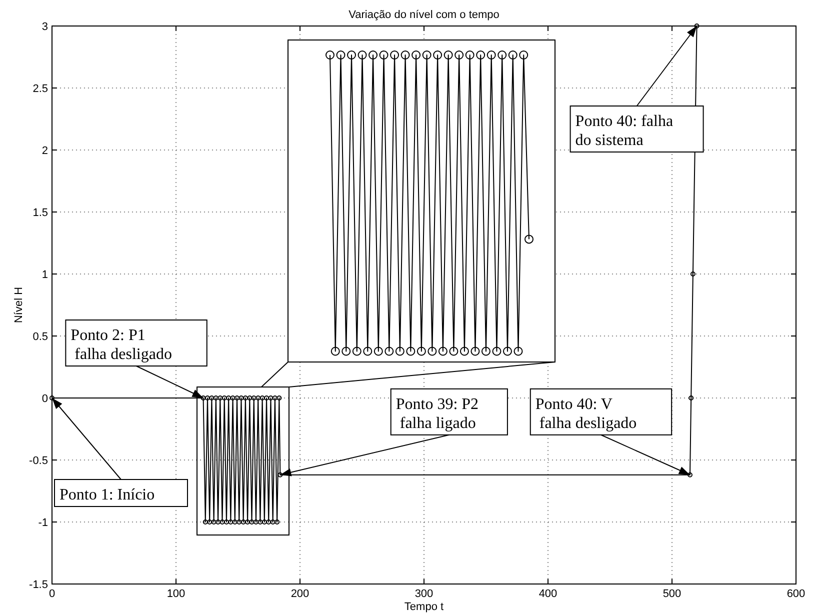 The height and width of the screenshot is (614, 820). What do you see at coordinates (424, 607) in the screenshot?
I see `x-axis-title: Tempo t` at bounding box center [424, 607].